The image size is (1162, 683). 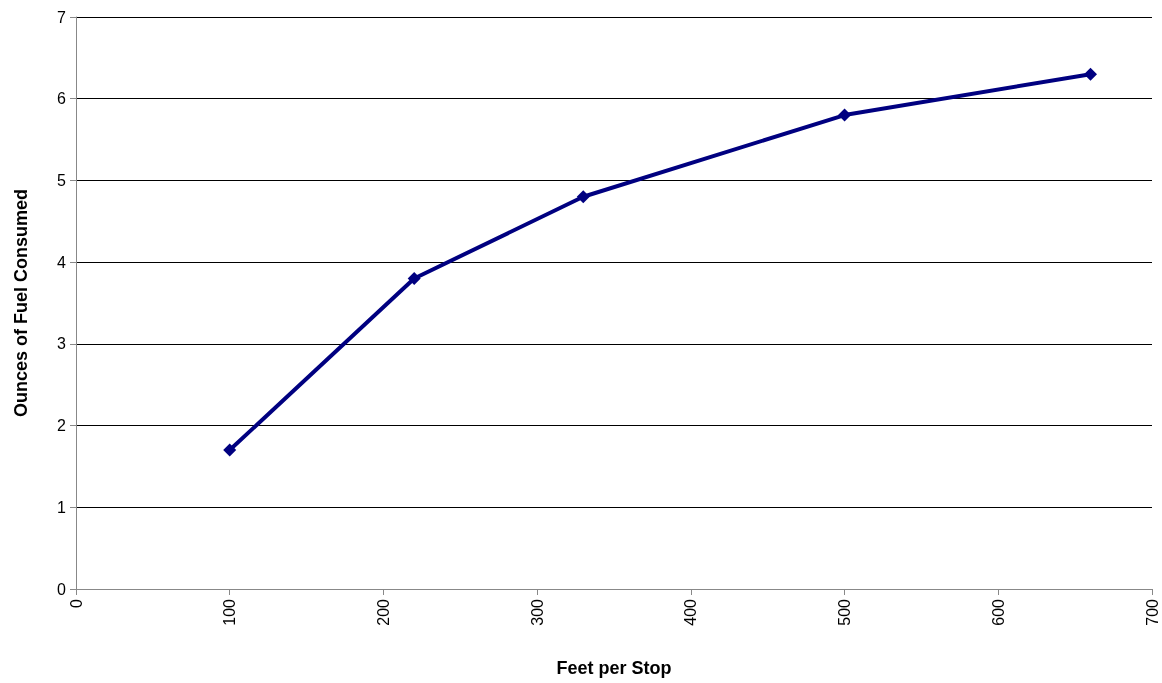 I want to click on y-tick-label: 1, so click(x=62, y=507).